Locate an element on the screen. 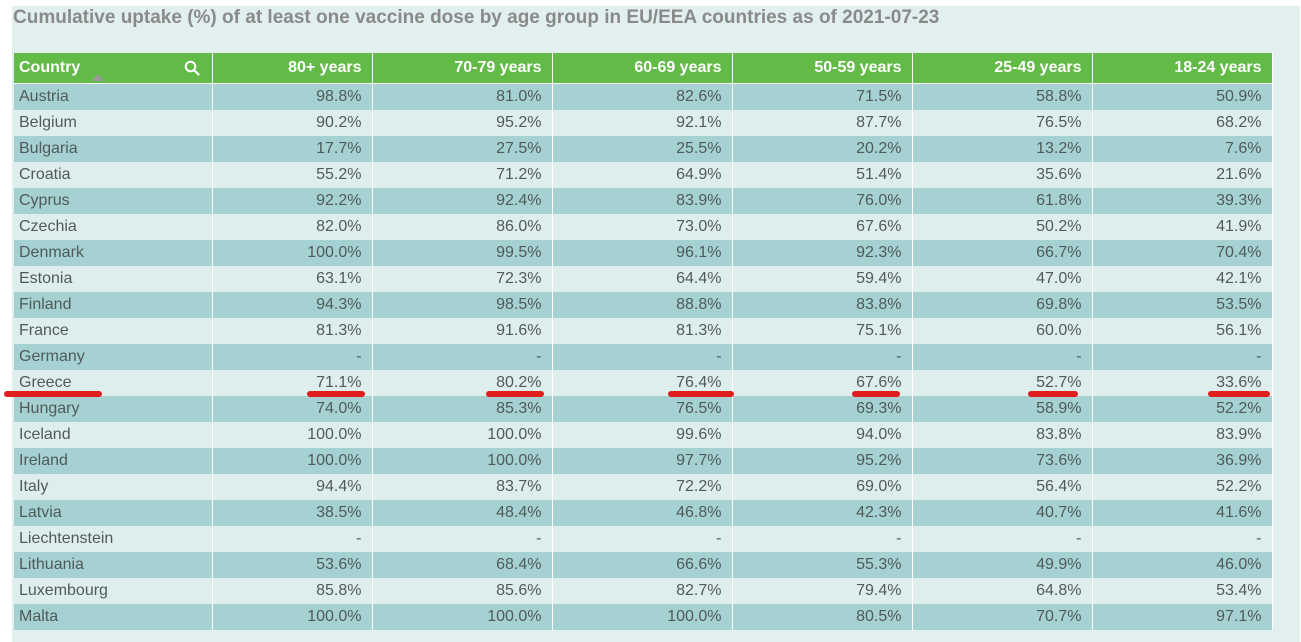 The image size is (1301, 642). uptake-cell-25-49: 58.8% is located at coordinates (1002, 96).